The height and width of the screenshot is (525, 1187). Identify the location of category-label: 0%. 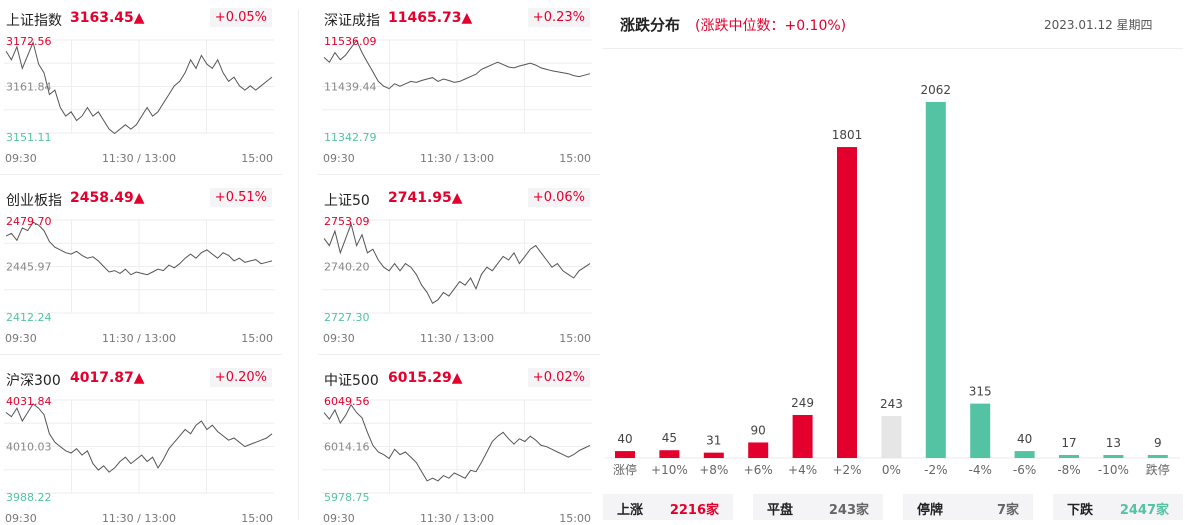
(891, 470).